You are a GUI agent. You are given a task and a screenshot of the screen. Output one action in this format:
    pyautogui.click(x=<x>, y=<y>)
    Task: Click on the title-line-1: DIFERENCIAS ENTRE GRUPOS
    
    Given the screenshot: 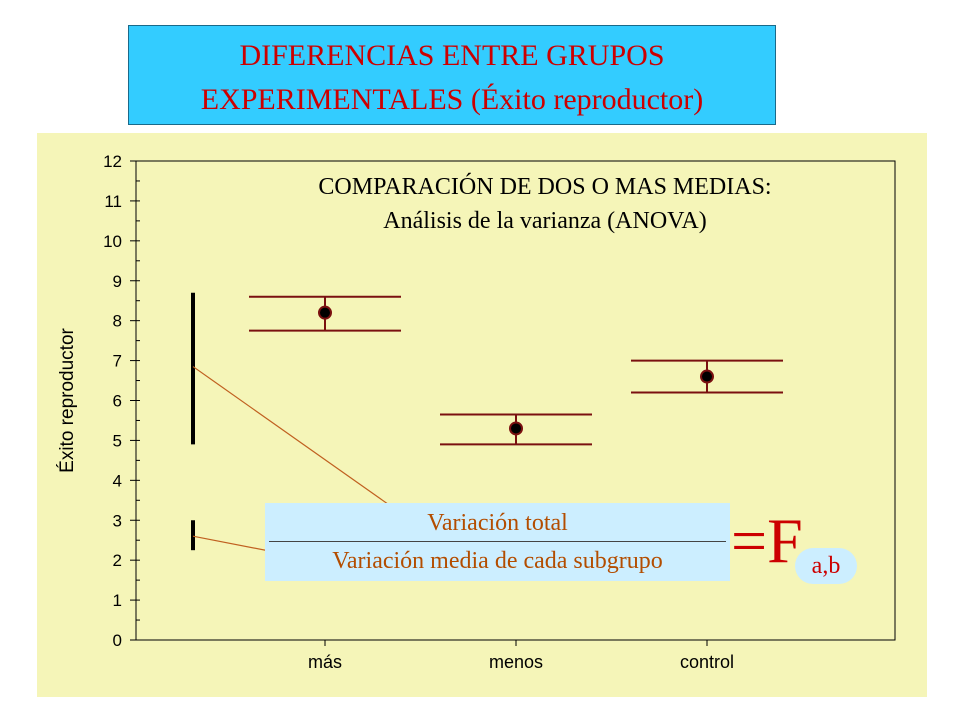 What is the action you would take?
    pyautogui.click(x=452, y=55)
    